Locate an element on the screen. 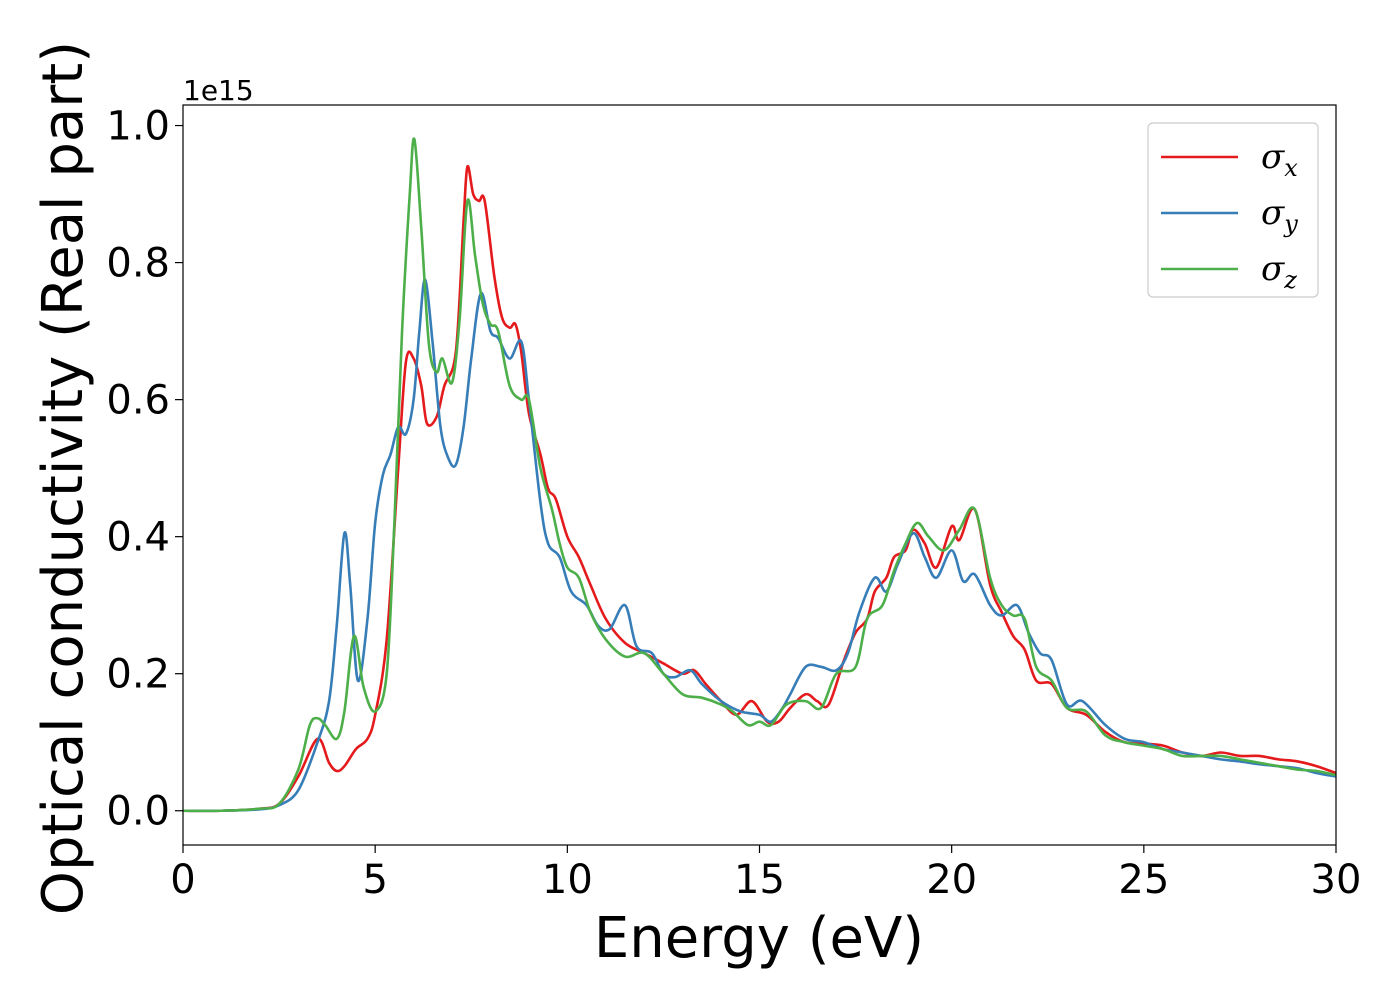  y-tick-label: 0.6 is located at coordinates (138, 401).